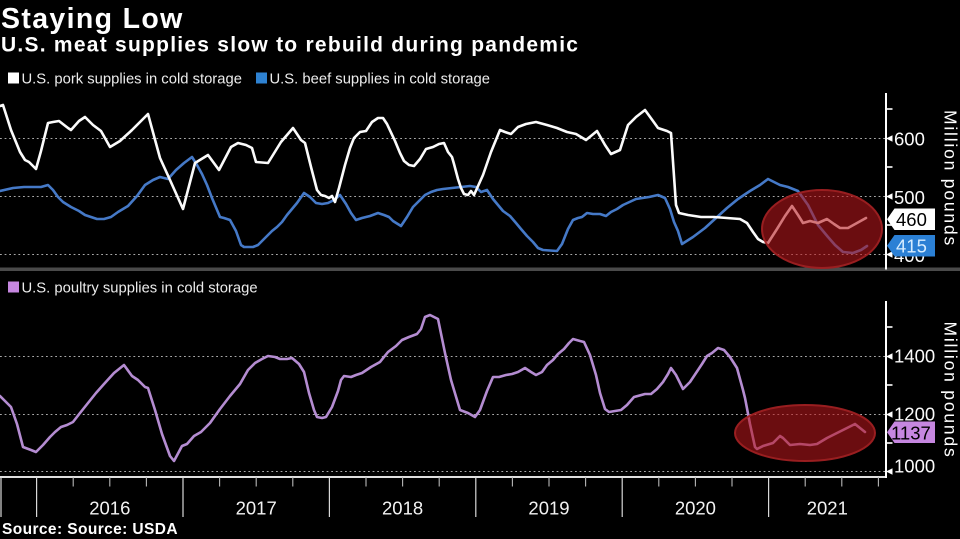 The width and height of the screenshot is (960, 539). Describe the element at coordinates (92, 19) in the screenshot. I see `svg-text: Staying Low` at that location.